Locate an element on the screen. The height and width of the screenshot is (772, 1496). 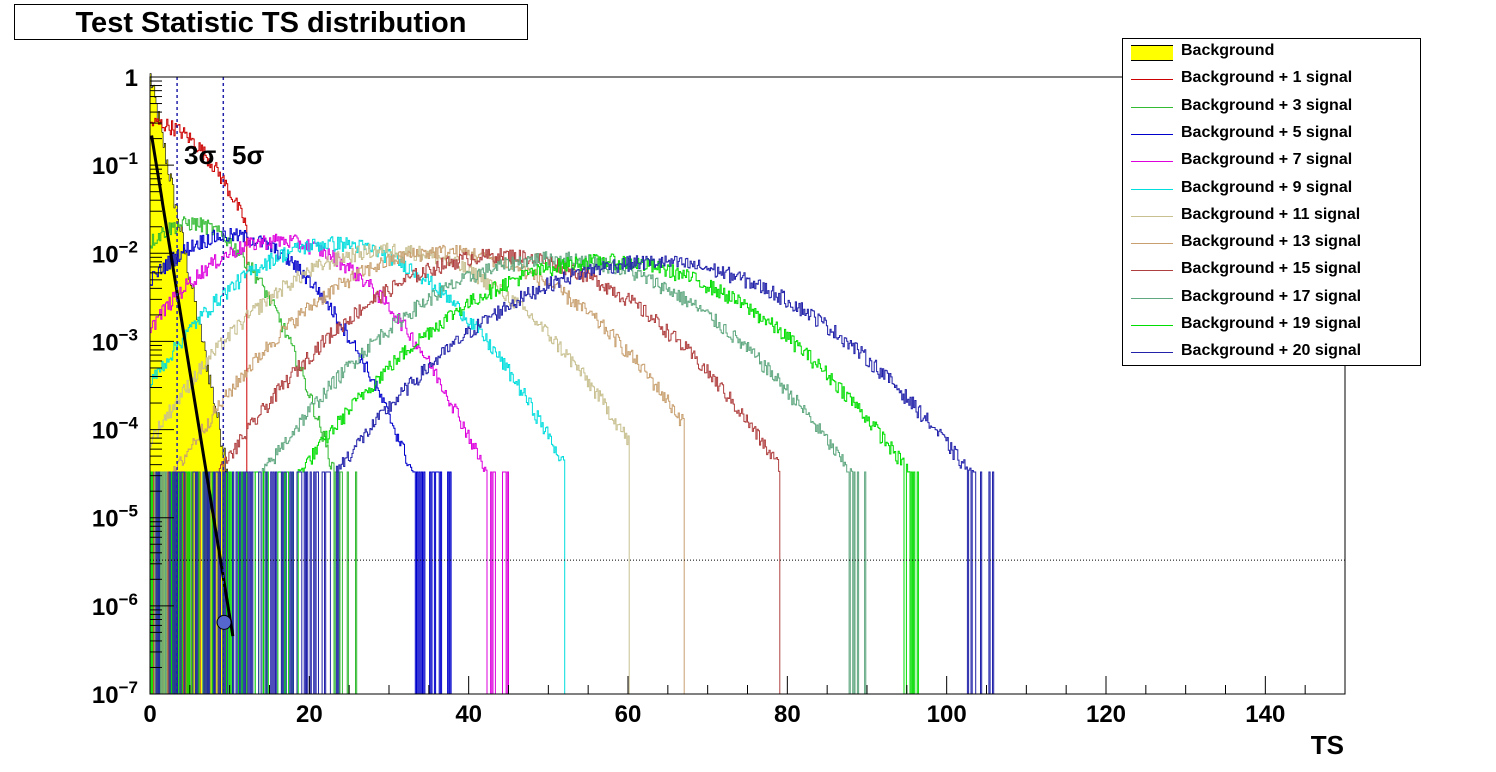
legend-label: Background + 11 signal is located at coordinates (1271, 214).